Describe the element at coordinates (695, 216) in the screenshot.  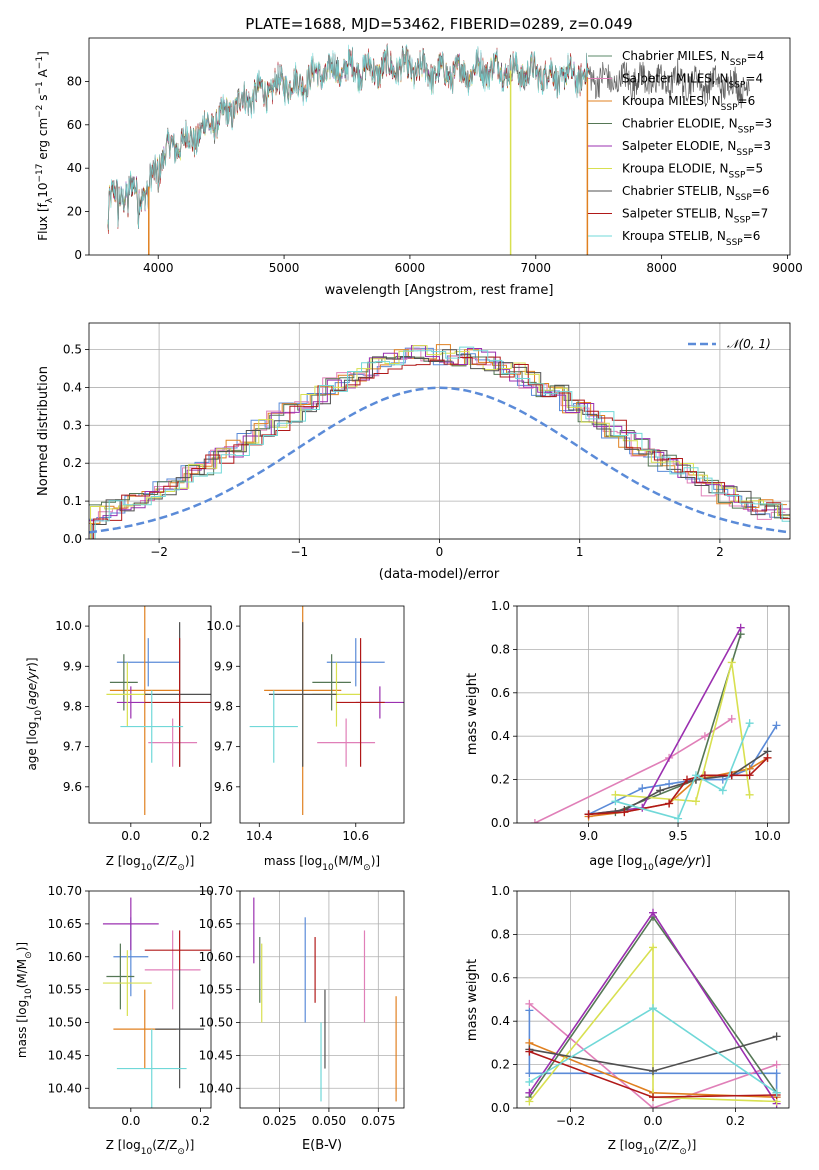
I see `legend-label: Salpeter STELIB, NSSP=7` at that location.